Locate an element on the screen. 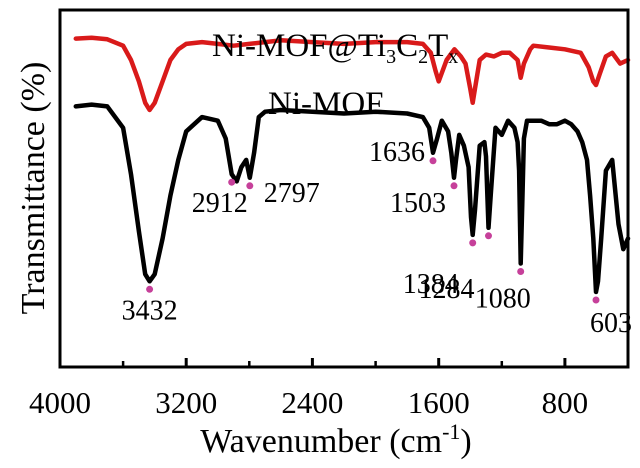 The image size is (640, 468). series-label-part: Ni-MOF@Ti is located at coordinates (299, 46).